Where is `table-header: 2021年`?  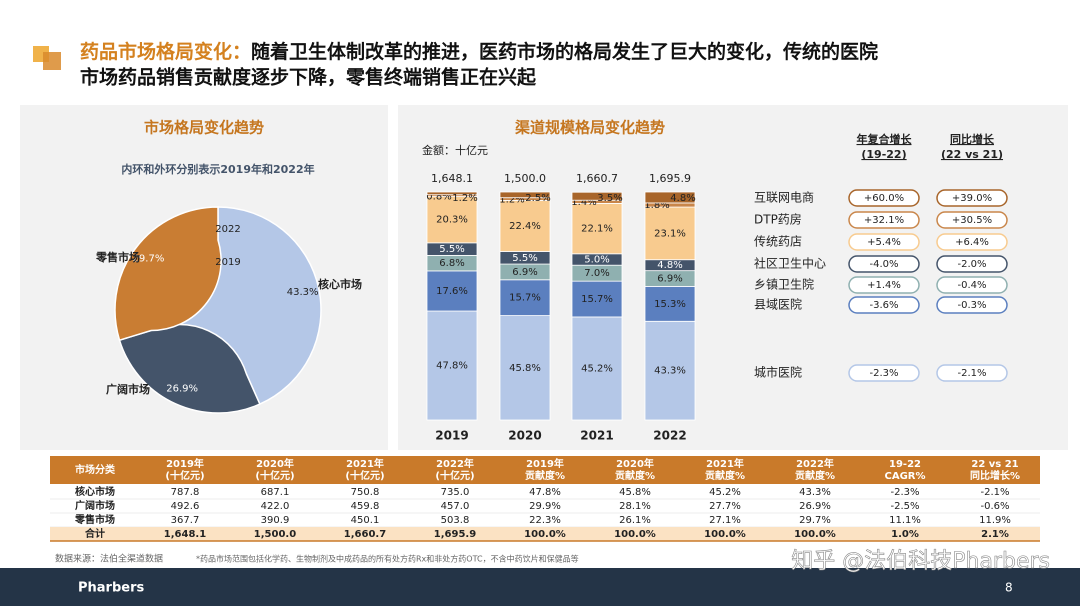 table-header: 2021年 is located at coordinates (725, 463).